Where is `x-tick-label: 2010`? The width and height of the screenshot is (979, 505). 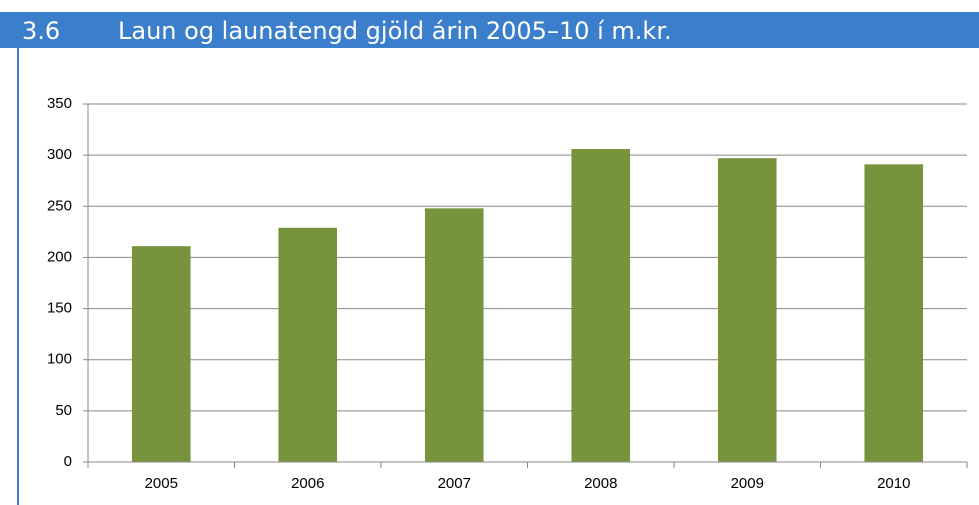 x-tick-label: 2010 is located at coordinates (893, 483).